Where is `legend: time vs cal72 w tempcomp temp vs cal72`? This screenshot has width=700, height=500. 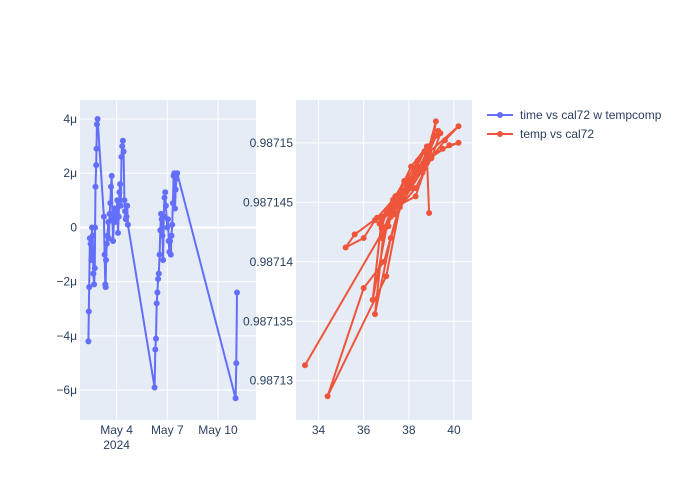 legend: time vs cal72 w tempcomp temp vs cal72 is located at coordinates (574, 124).